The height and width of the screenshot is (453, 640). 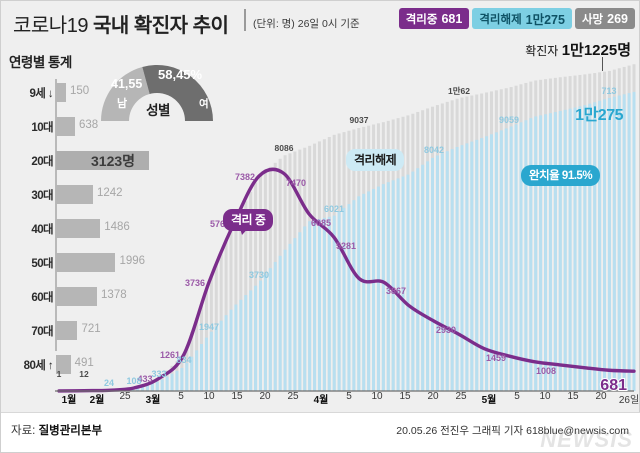 What do you see at coordinates (265, 396) in the screenshot?
I see `x-axis-tick: 20` at bounding box center [265, 396].